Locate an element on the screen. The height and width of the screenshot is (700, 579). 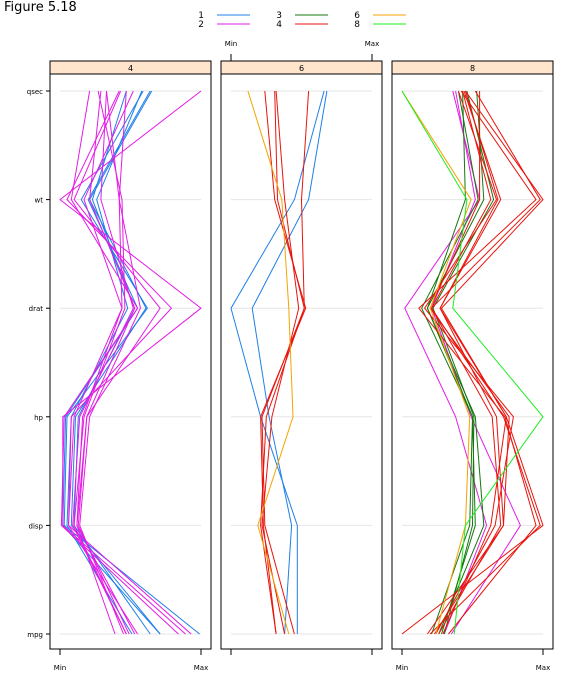
variable-label: qsec is located at coordinates (35, 92).